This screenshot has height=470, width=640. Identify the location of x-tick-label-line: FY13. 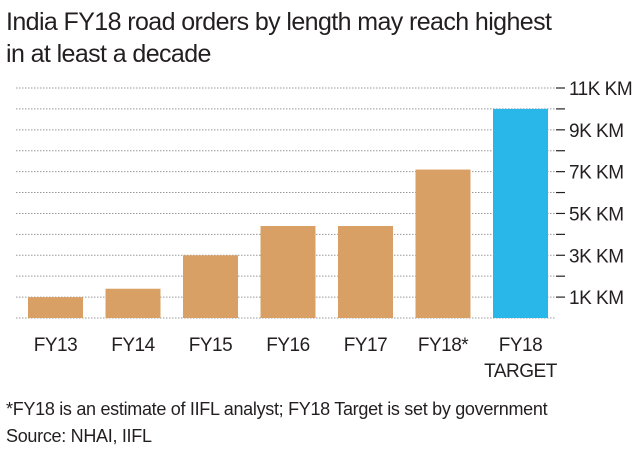
(55, 345).